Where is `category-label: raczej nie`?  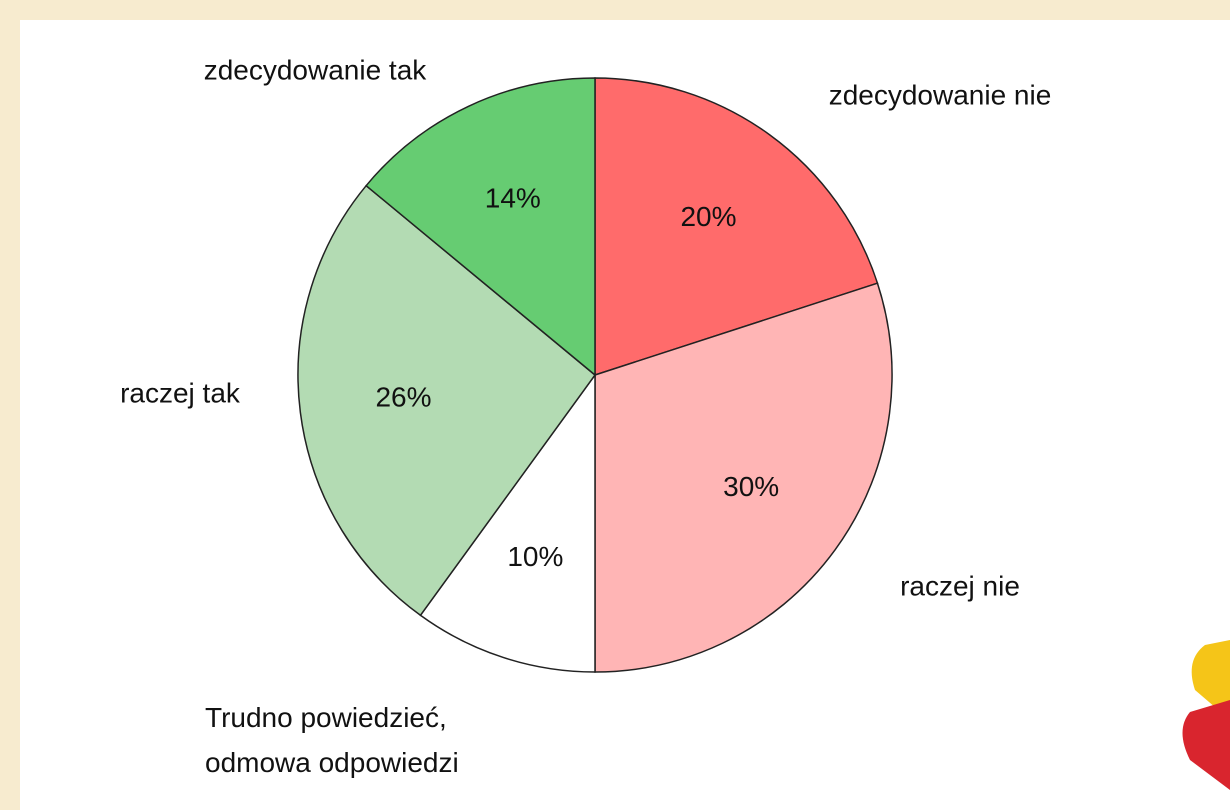
category-label: raczej nie is located at coordinates (960, 585).